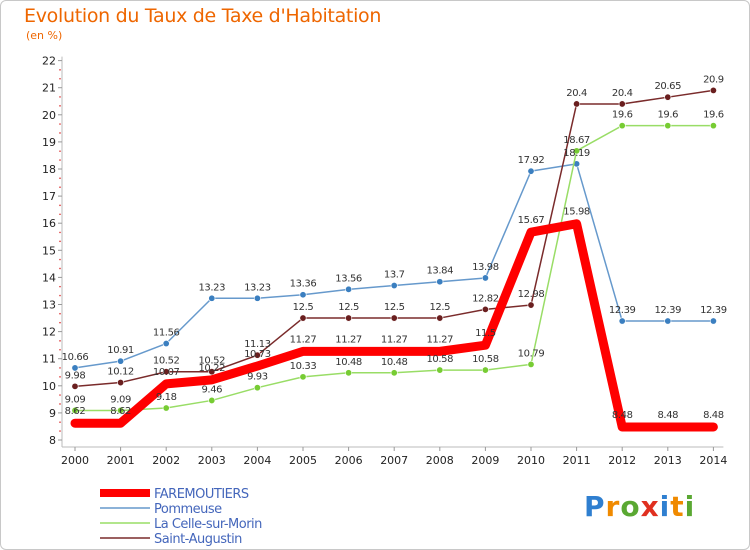  What do you see at coordinates (49, 305) in the screenshot?
I see `y-tick-label: 13` at bounding box center [49, 305].